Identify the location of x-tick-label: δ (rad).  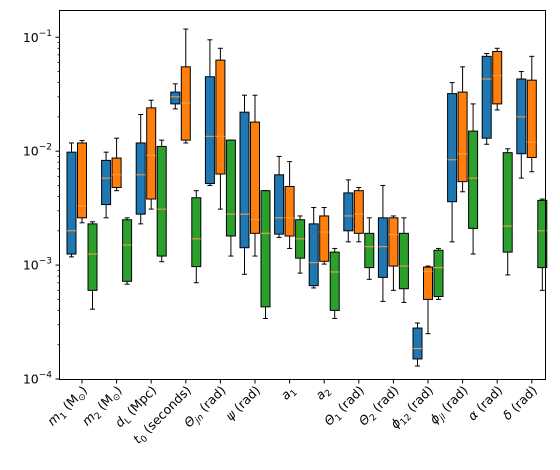
(520, 403).